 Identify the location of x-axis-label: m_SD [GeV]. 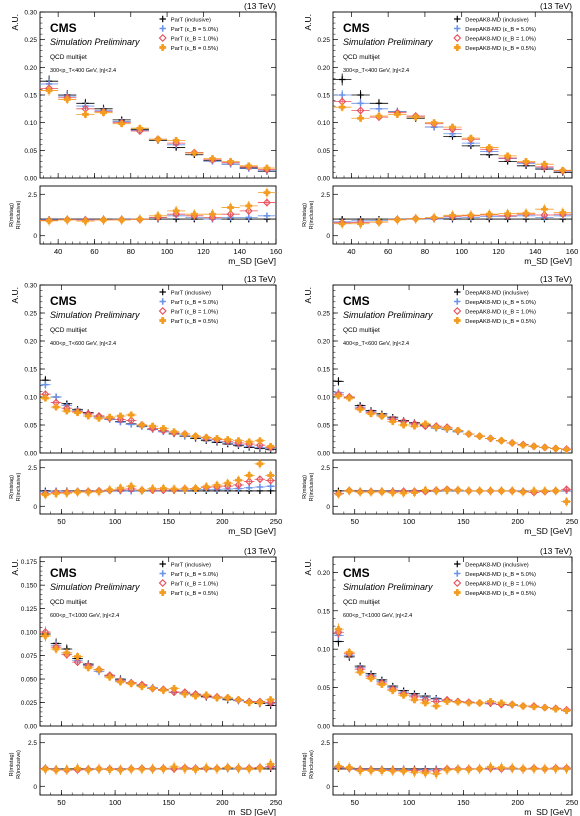
(548, 261).